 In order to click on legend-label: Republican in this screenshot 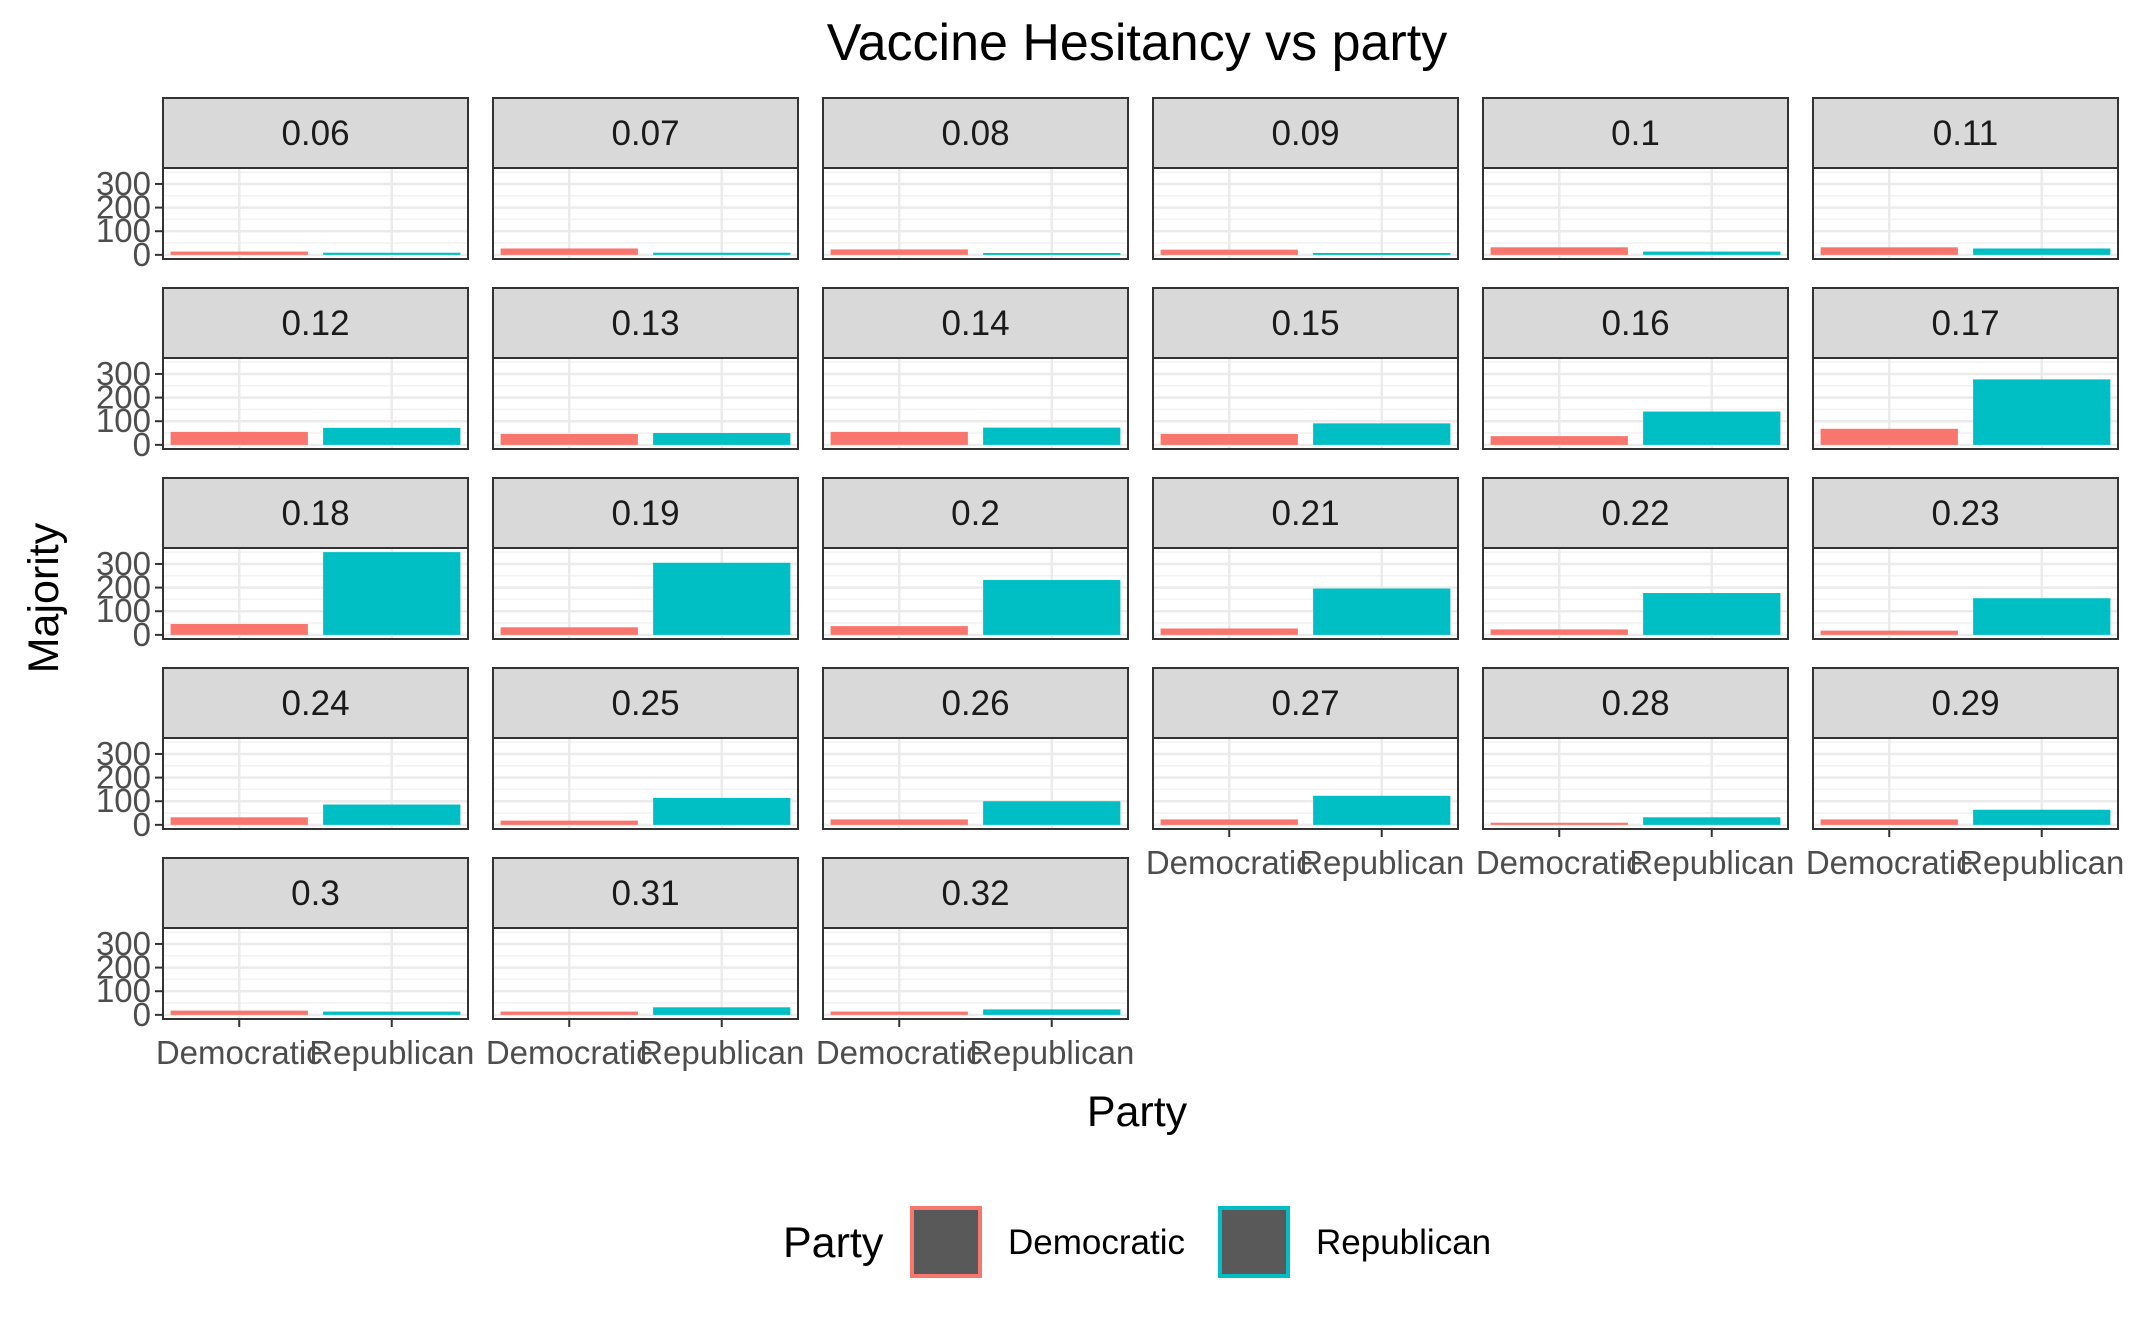, I will do `click(1403, 1242)`.